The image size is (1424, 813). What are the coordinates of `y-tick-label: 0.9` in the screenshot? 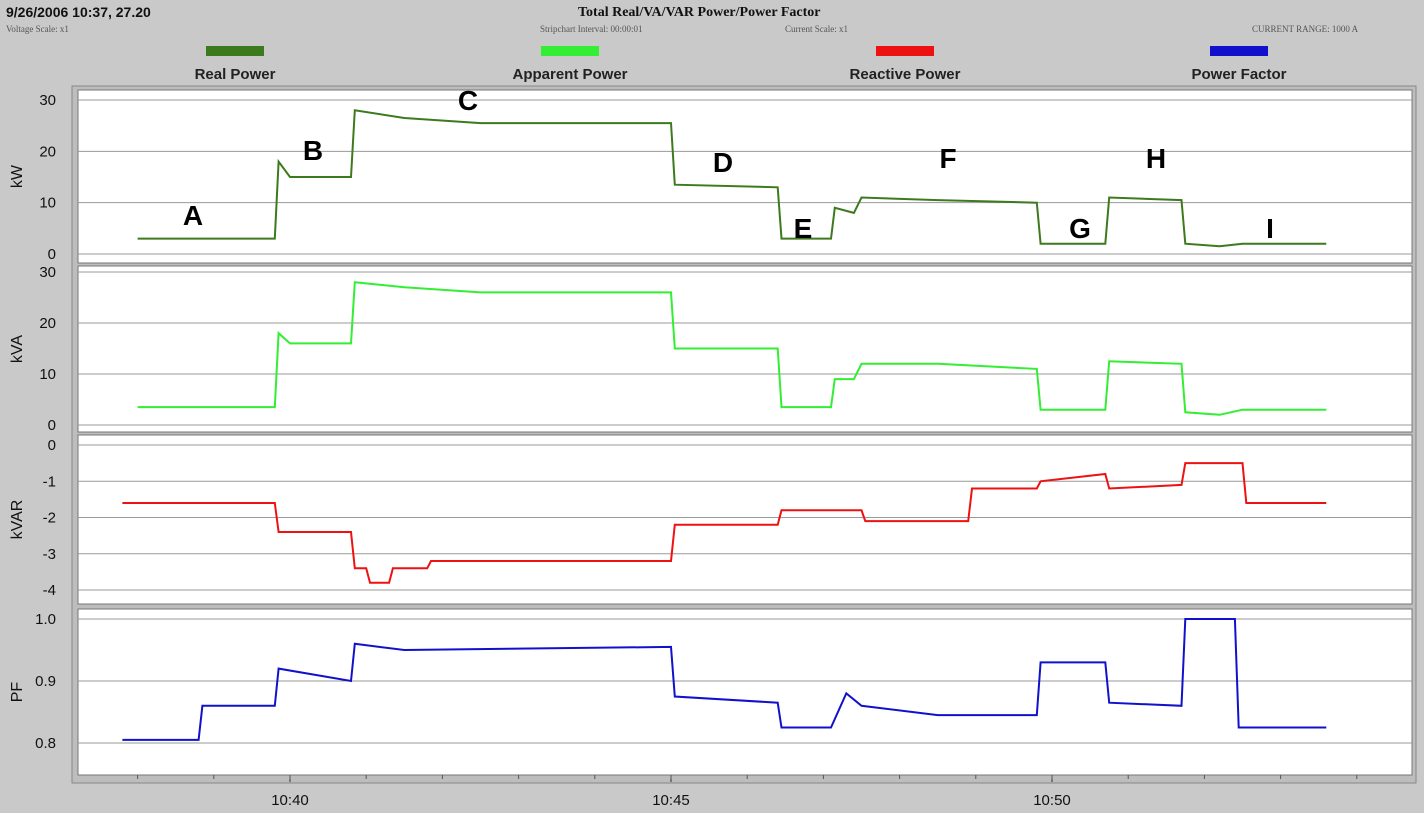 It's located at (45, 681).